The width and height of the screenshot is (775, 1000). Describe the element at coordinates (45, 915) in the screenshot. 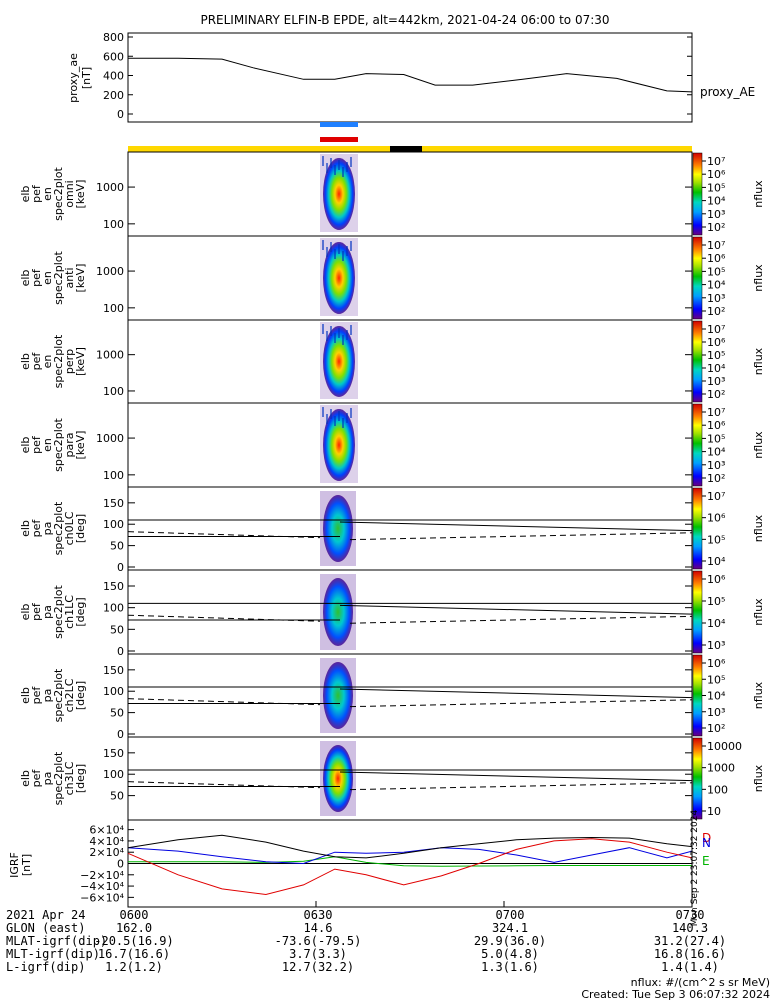

I see `ephemeris-row-label: 2021 Apr 24` at that location.